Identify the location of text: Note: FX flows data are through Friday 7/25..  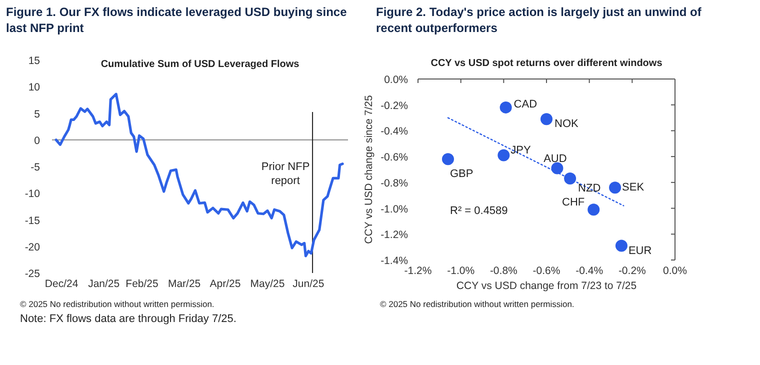
(128, 319).